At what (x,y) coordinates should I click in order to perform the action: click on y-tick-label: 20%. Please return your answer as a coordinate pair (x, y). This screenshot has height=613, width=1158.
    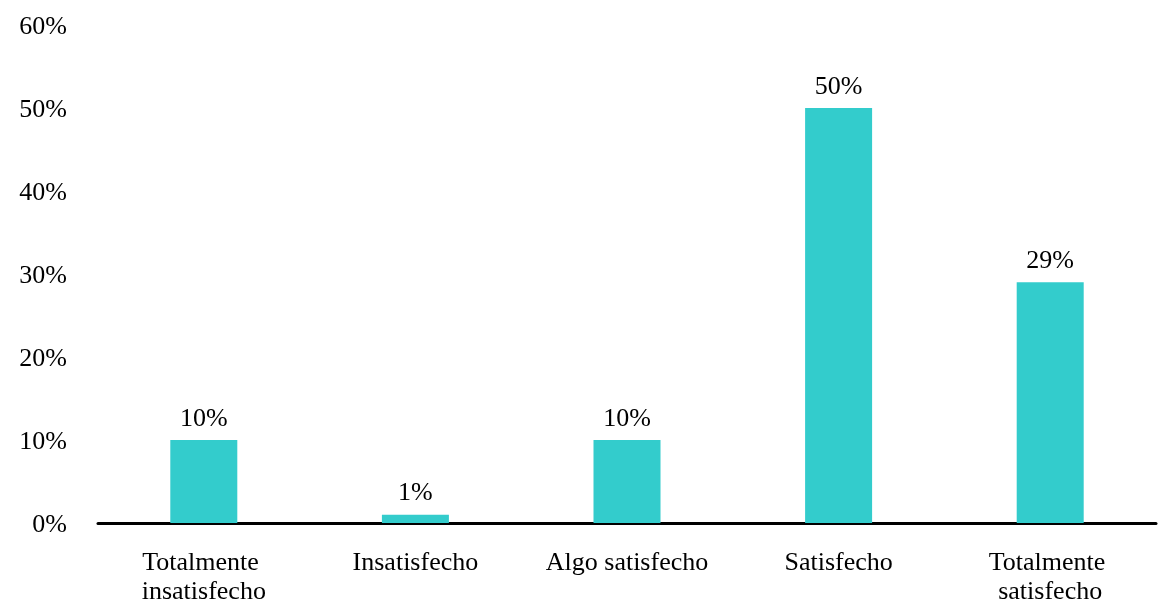
    Looking at the image, I should click on (43, 357).